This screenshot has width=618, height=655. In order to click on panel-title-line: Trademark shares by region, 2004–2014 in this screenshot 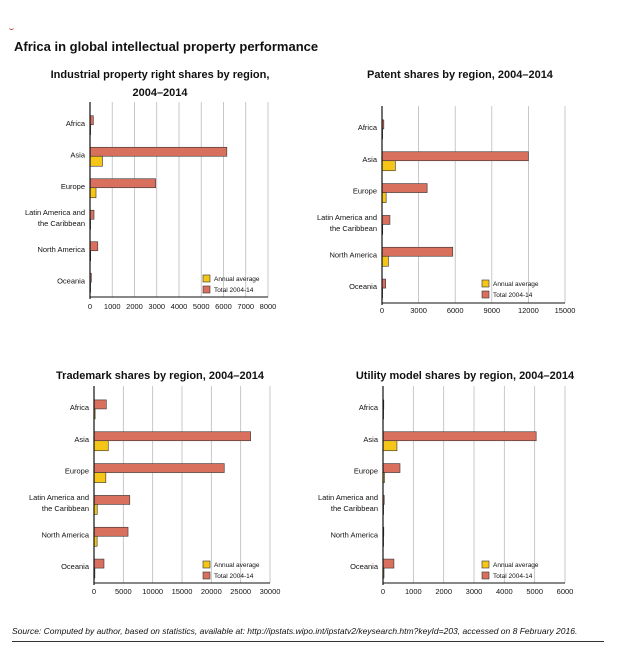, I will do `click(160, 376)`.